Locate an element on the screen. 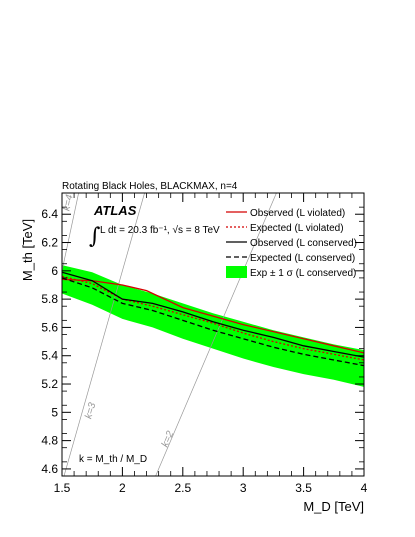 This screenshot has height=537, width=415. chart-title: Rotating Black Holes, BLACKMAX, n=4 is located at coordinates (150, 186).